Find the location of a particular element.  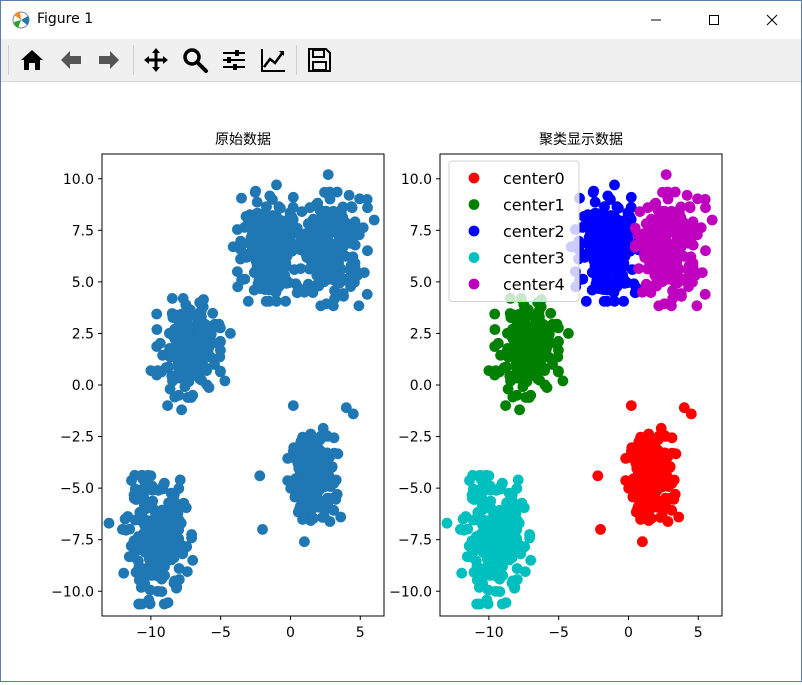

y-tick-label: −5.0 is located at coordinates (77, 489).